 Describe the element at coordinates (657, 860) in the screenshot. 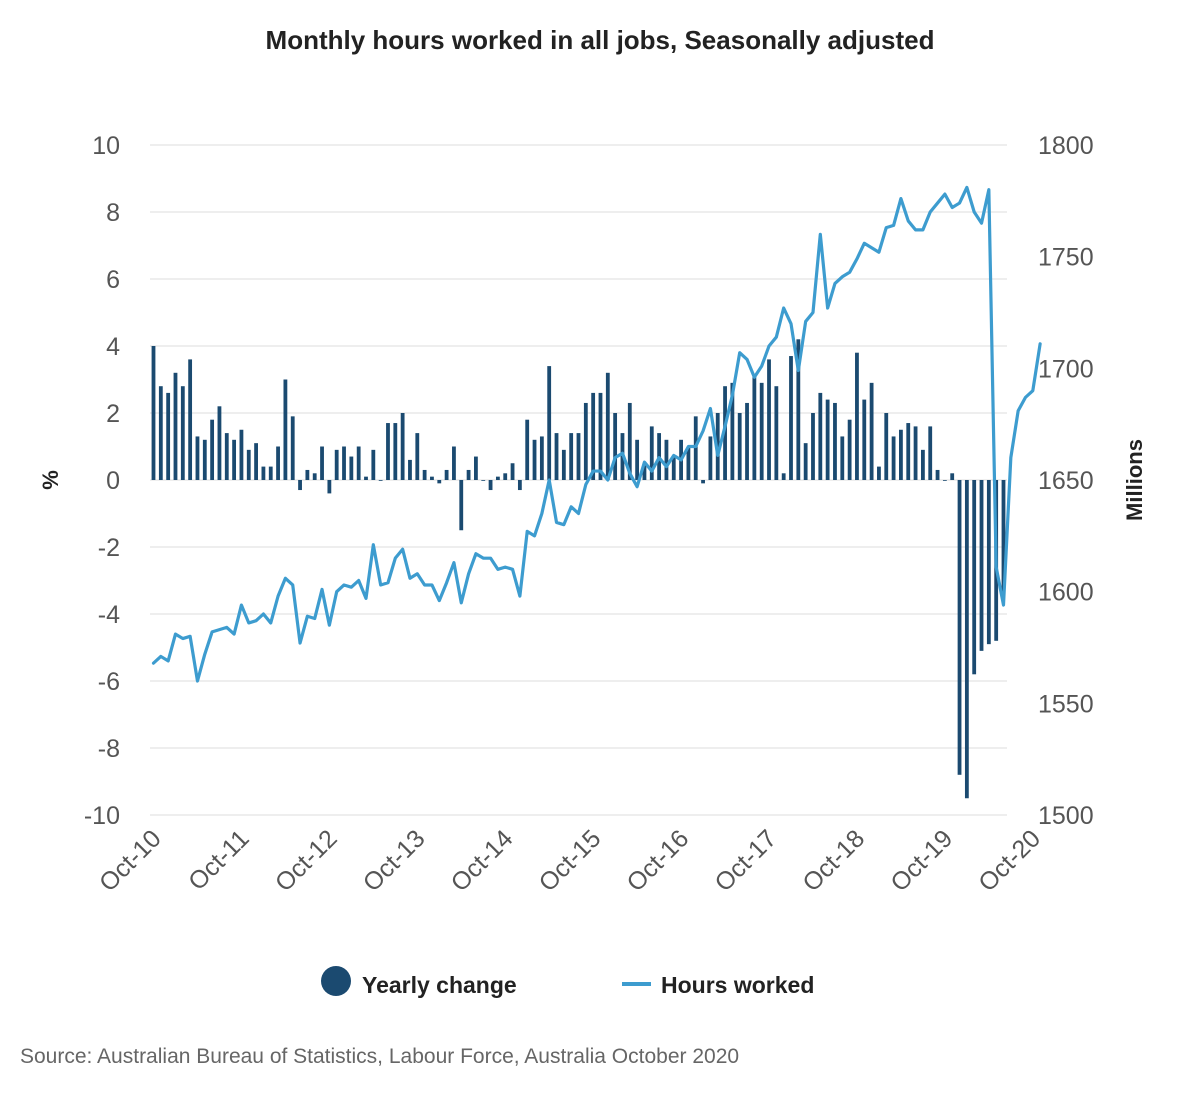

I see `x-tick-label: Oct-16` at that location.